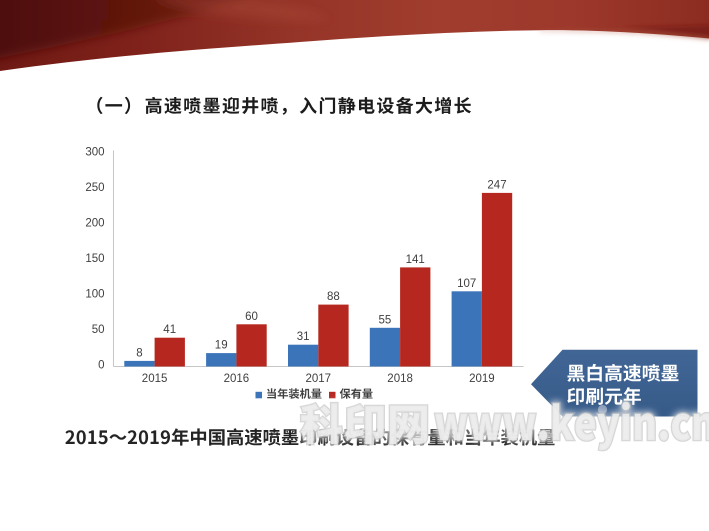 The width and height of the screenshot is (709, 531). What do you see at coordinates (303, 337) in the screenshot?
I see `svg-text: 31` at bounding box center [303, 337].